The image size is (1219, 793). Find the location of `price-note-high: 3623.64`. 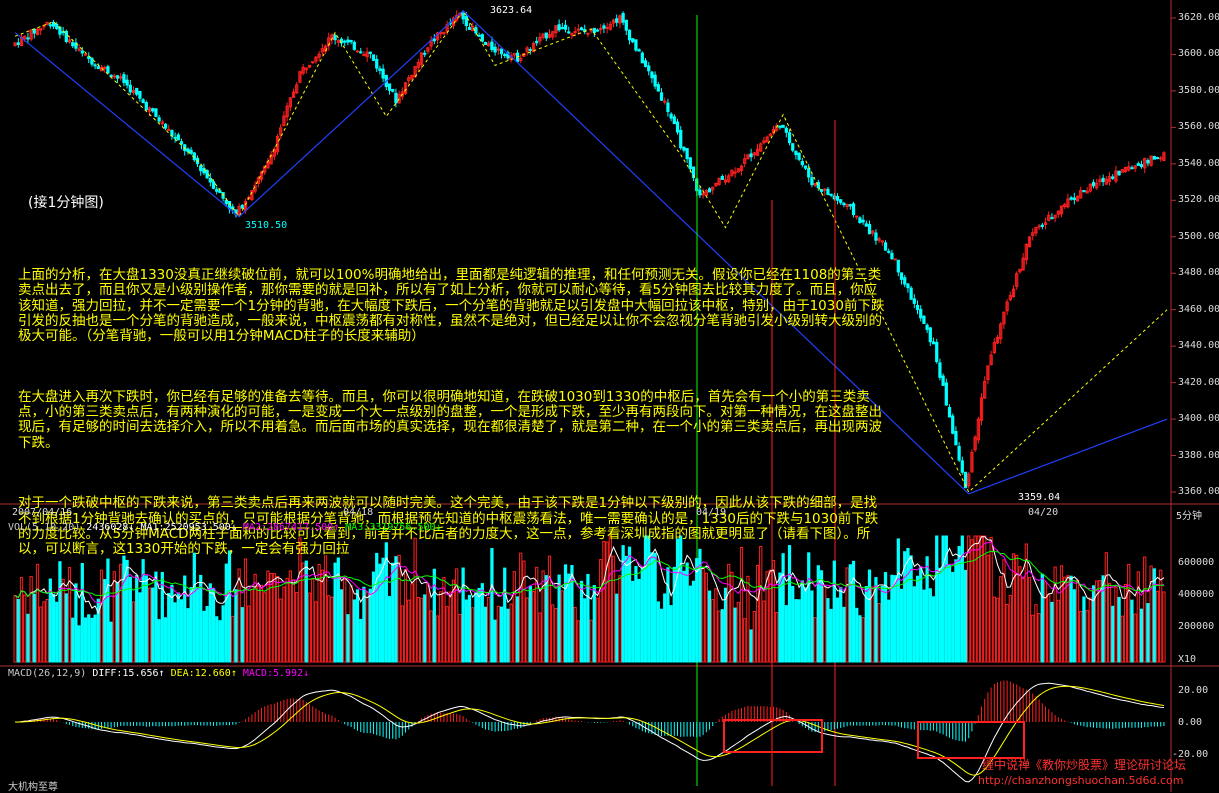

price-note-high: 3623.64 is located at coordinates (511, 10).